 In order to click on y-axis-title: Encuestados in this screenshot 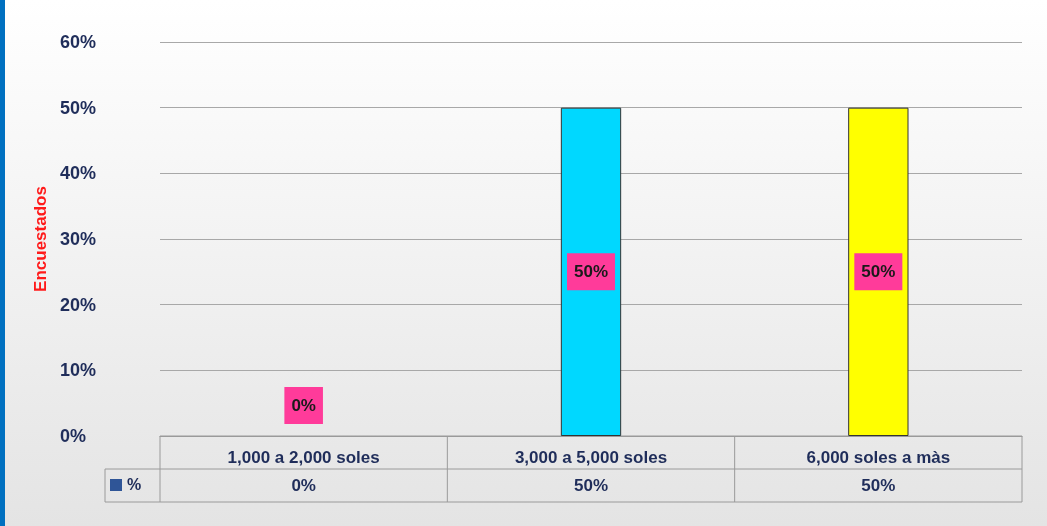, I will do `click(41, 239)`.